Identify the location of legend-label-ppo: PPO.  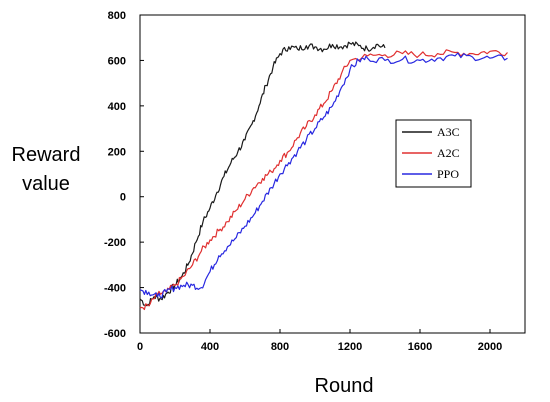
(448, 174).